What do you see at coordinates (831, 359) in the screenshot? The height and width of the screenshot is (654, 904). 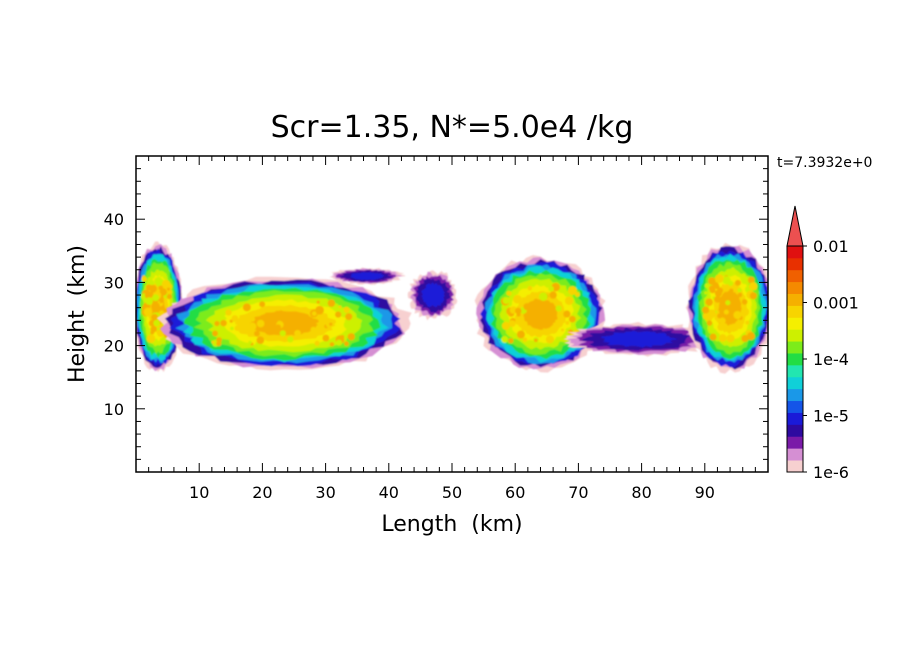 I see `colorbar-labels: 0.01 0.001 1e-4 1e-5 1e-6` at bounding box center [831, 359].